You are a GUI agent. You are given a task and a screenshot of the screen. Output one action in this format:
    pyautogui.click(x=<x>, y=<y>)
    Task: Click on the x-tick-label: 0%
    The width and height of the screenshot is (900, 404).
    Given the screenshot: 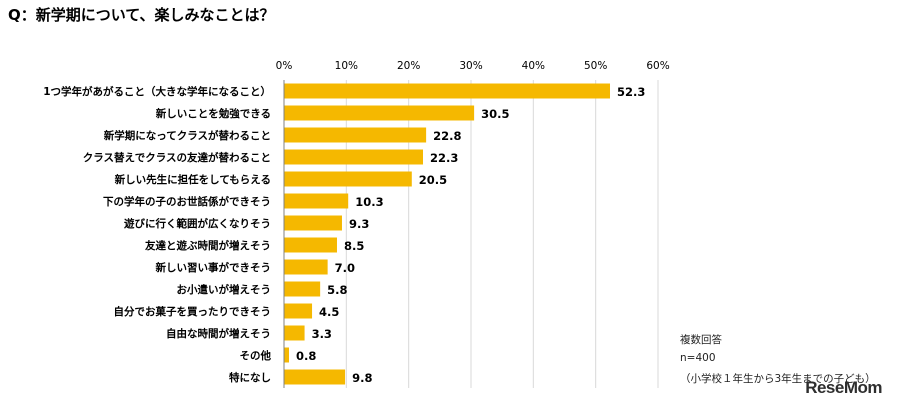 What is the action you would take?
    pyautogui.click(x=284, y=66)
    